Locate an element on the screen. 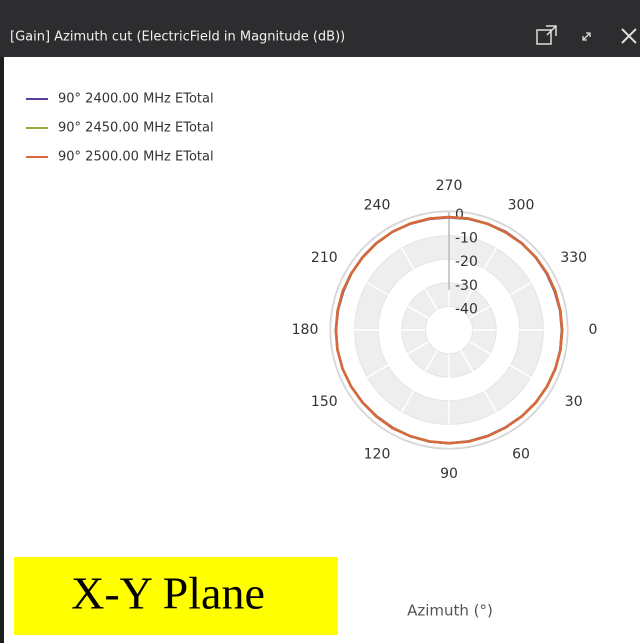 The image size is (640, 643). title-bar is located at coordinates (320, 28).